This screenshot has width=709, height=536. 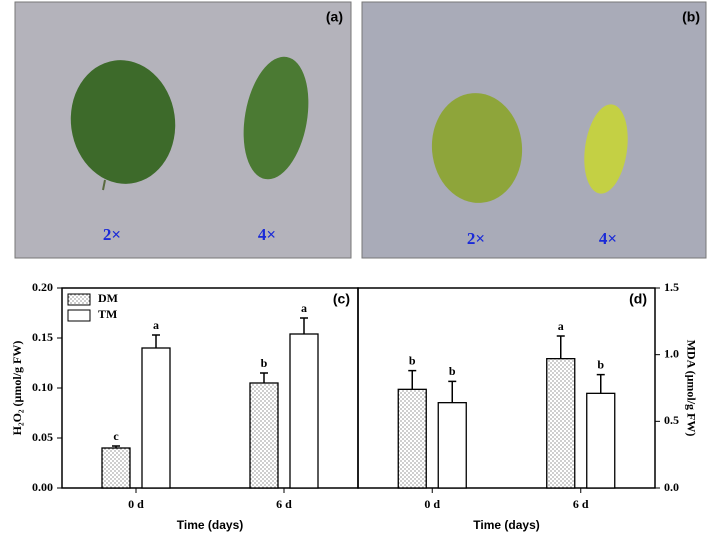 I want to click on panel-label: (a), so click(x=334, y=17).